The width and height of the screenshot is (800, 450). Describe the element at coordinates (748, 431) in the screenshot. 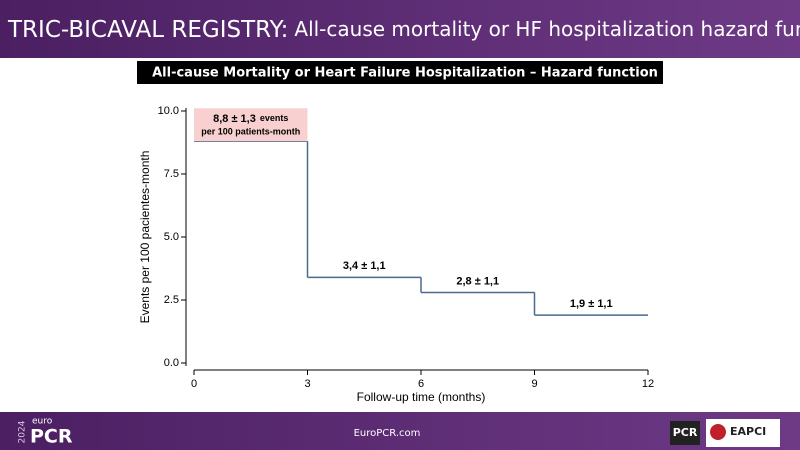

I see `eapci-text: EAPCI` at that location.